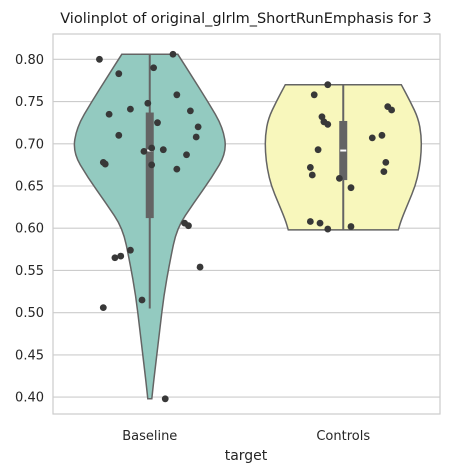  What do you see at coordinates (343, 436) in the screenshot?
I see `x-tick-label: Controls` at bounding box center [343, 436].